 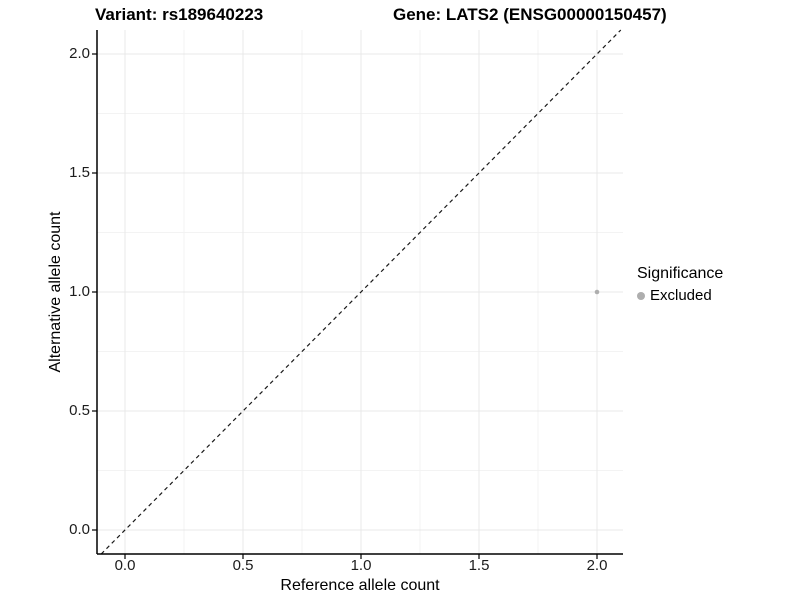 What do you see at coordinates (361, 565) in the screenshot?
I see `x-tick-label: 1.0` at bounding box center [361, 565].